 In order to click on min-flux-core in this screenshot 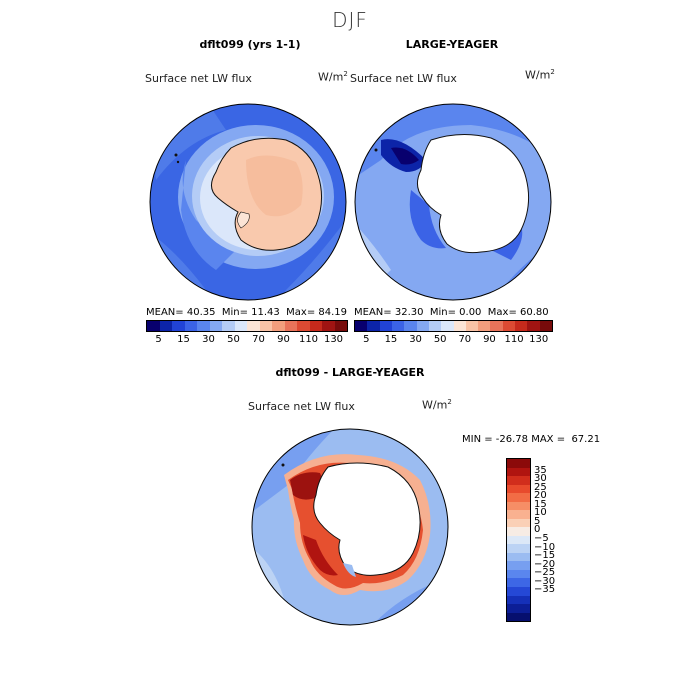, I will do `click(405, 156)`.